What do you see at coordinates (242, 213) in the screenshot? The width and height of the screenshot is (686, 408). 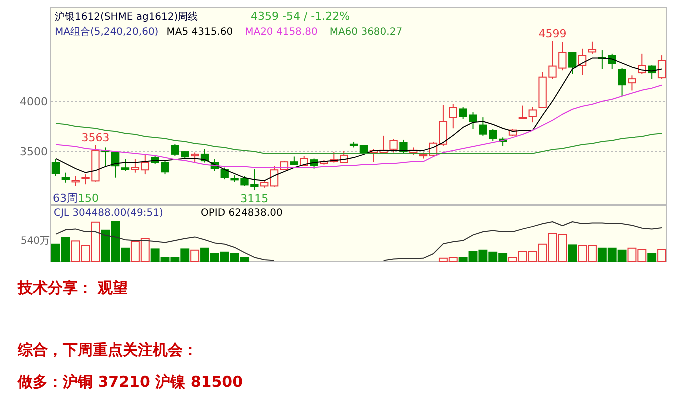 I see `text: OPID 624838.00` at bounding box center [242, 213].